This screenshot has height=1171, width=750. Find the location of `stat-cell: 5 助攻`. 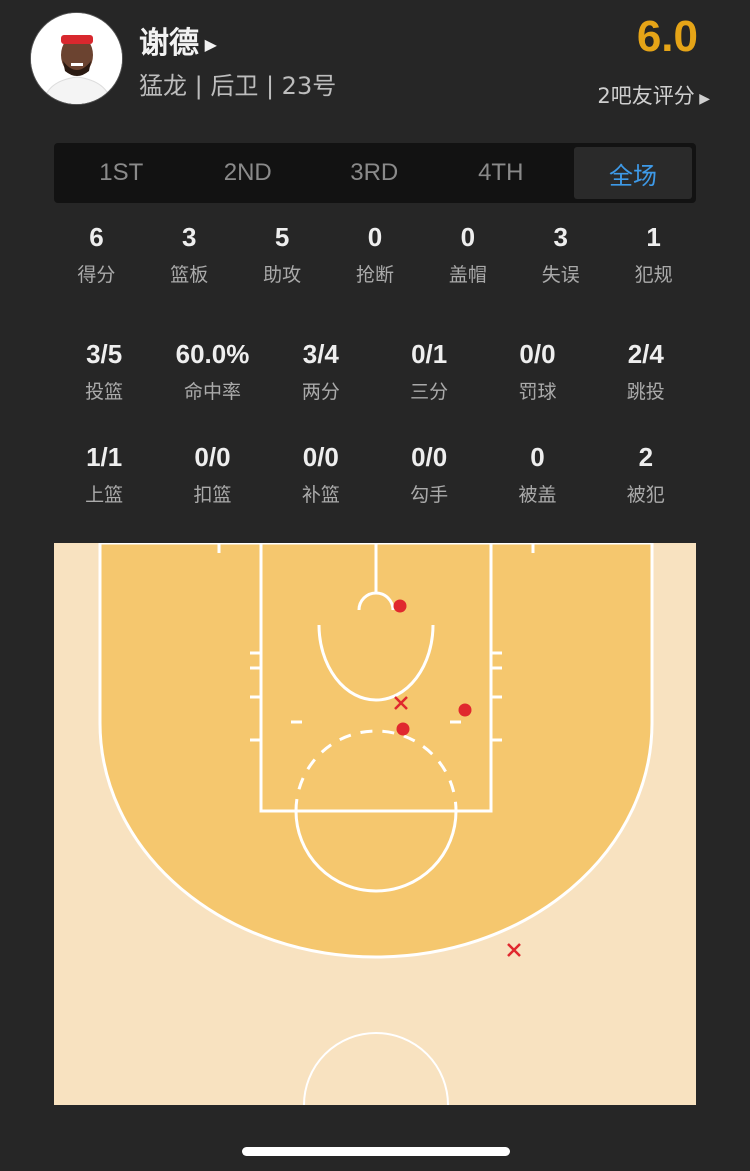

stat-cell: 5 助攻 is located at coordinates (282, 254).